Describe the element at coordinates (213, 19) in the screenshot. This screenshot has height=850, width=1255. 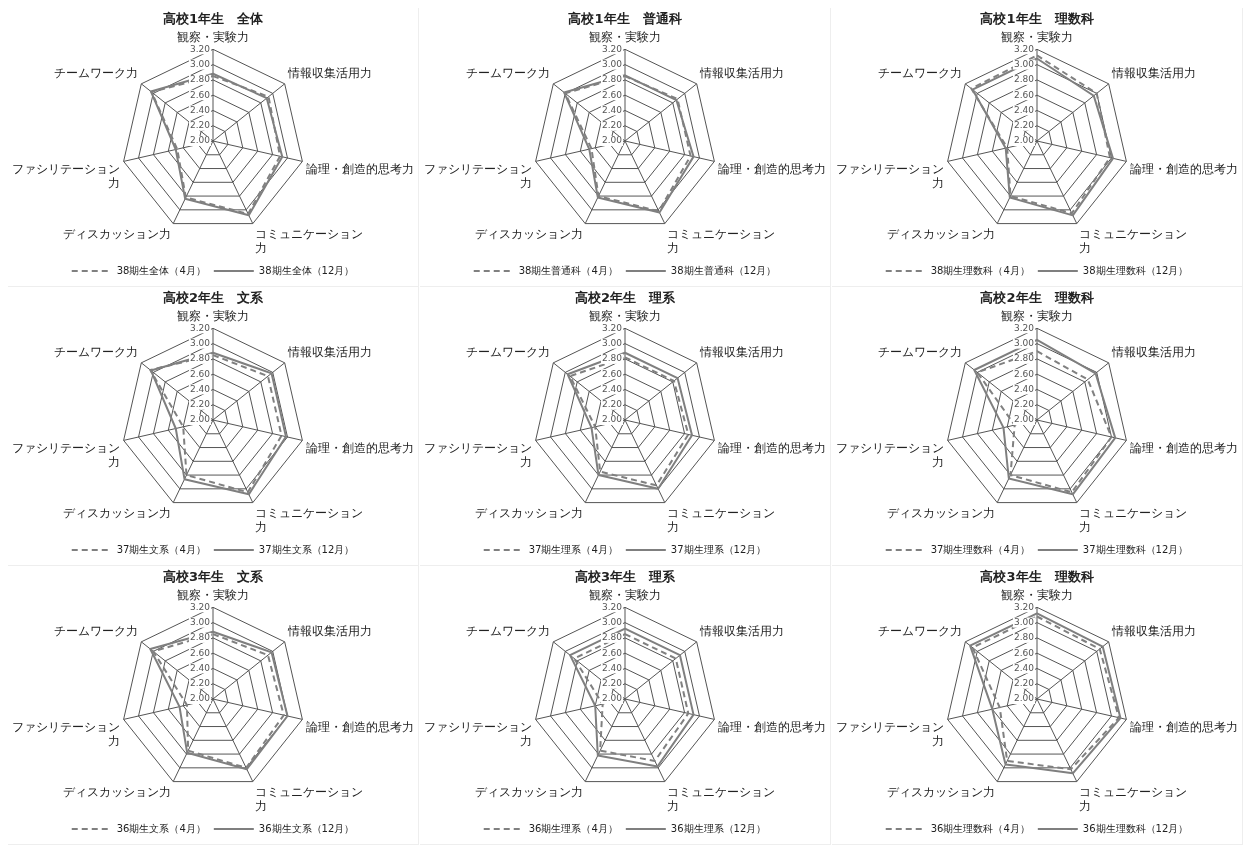
I see `chart-title: 高校1年生 全体` at that location.